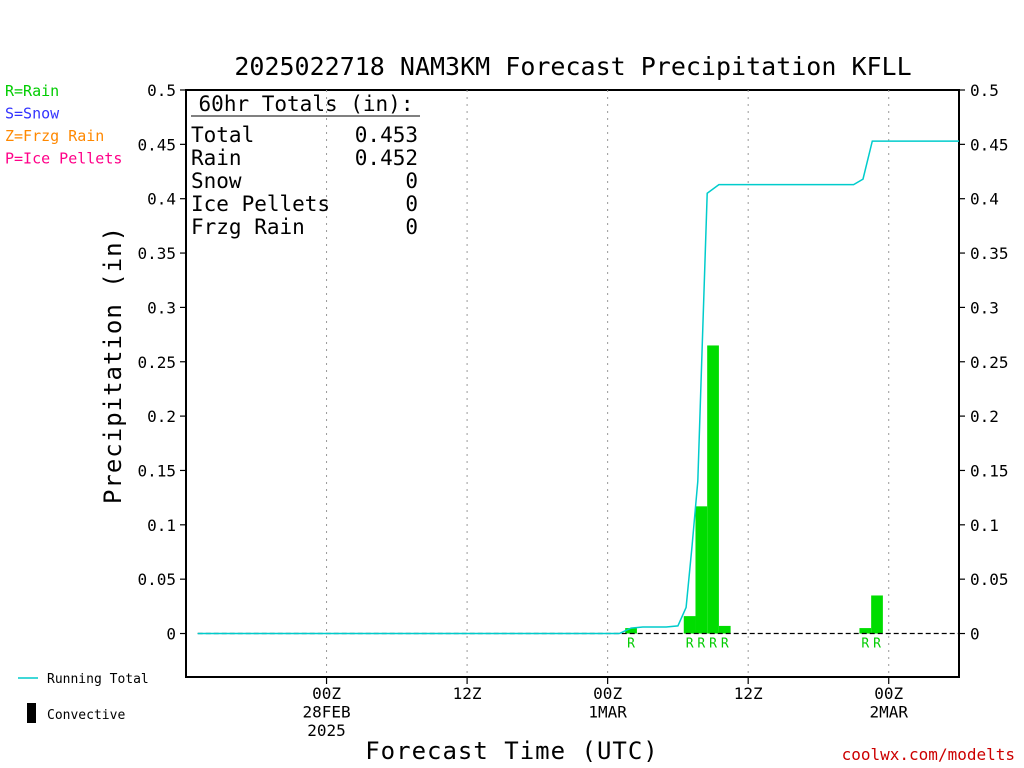 The width and height of the screenshot is (1024, 768). Describe the element at coordinates (156, 253) in the screenshot. I see `y-tick-label-left: 0.35` at that location.